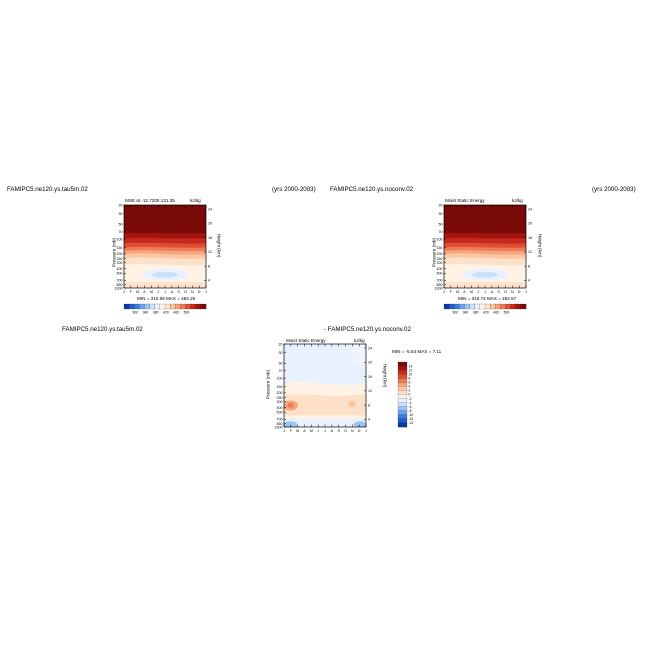 This screenshot has width=654, height=654. What do you see at coordinates (210, 224) in the screenshot?
I see `y2-tick-label: 20` at bounding box center [210, 224].